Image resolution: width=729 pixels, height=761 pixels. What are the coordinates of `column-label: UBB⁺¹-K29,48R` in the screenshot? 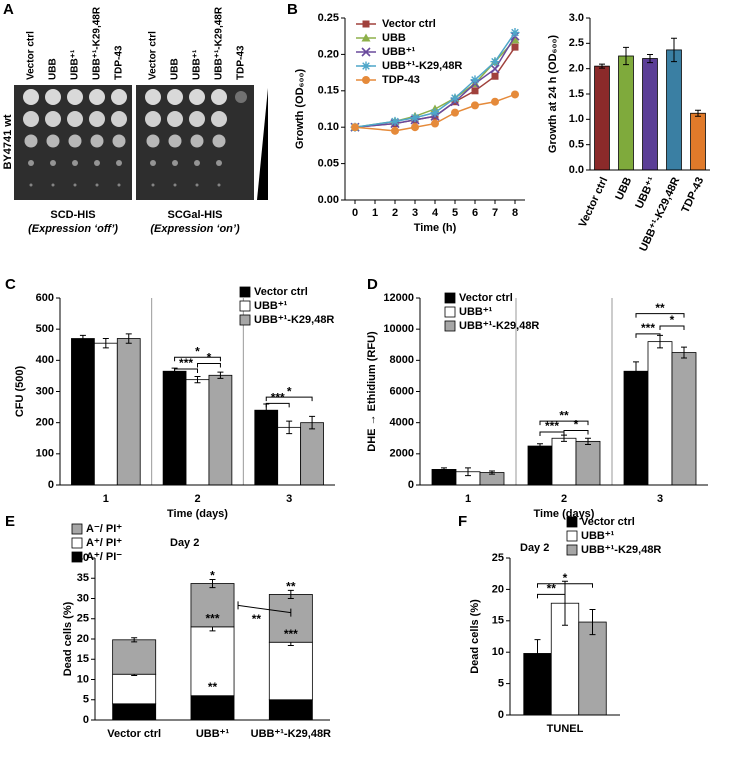 It's located at (97, 43).